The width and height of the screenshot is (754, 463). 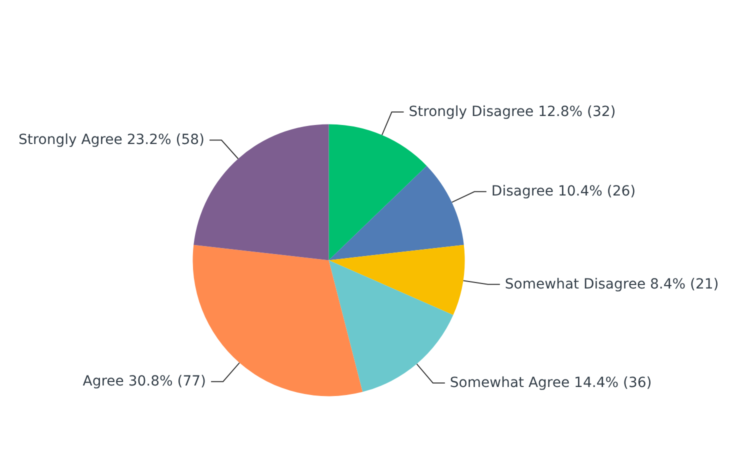 I want to click on slice-label: Agree 30.8% (77), so click(x=144, y=382).